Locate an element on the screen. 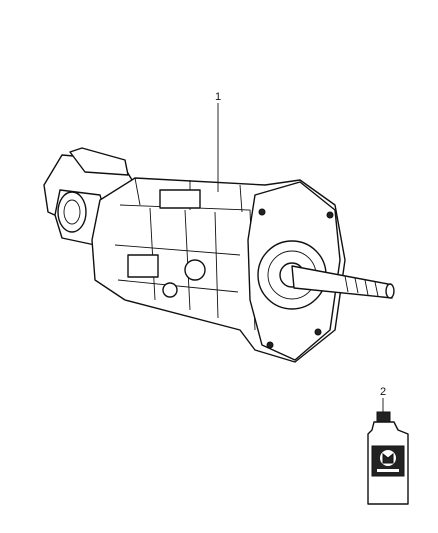 Image resolution: width=438 pixels, height=533 pixels. callout-label: 2 is located at coordinates (383, 392).